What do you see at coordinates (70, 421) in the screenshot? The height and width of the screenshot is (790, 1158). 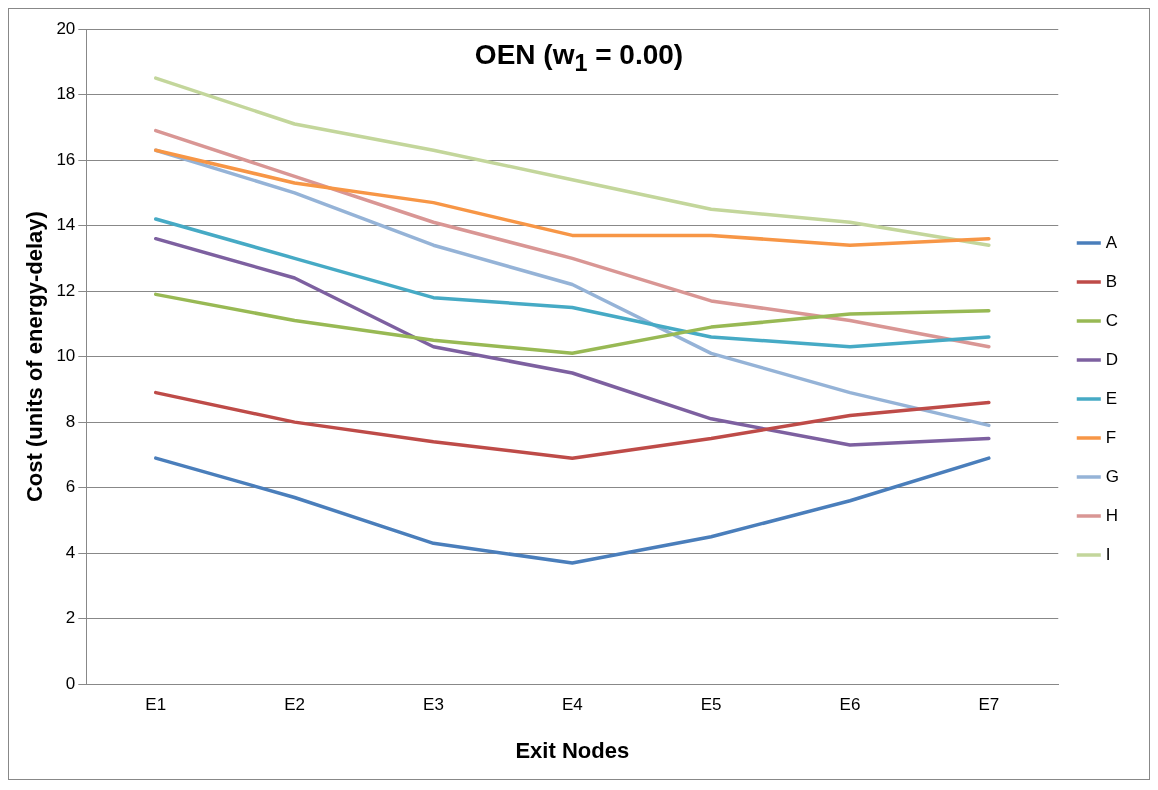 I see `y-tick-label: 8` at bounding box center [70, 421].